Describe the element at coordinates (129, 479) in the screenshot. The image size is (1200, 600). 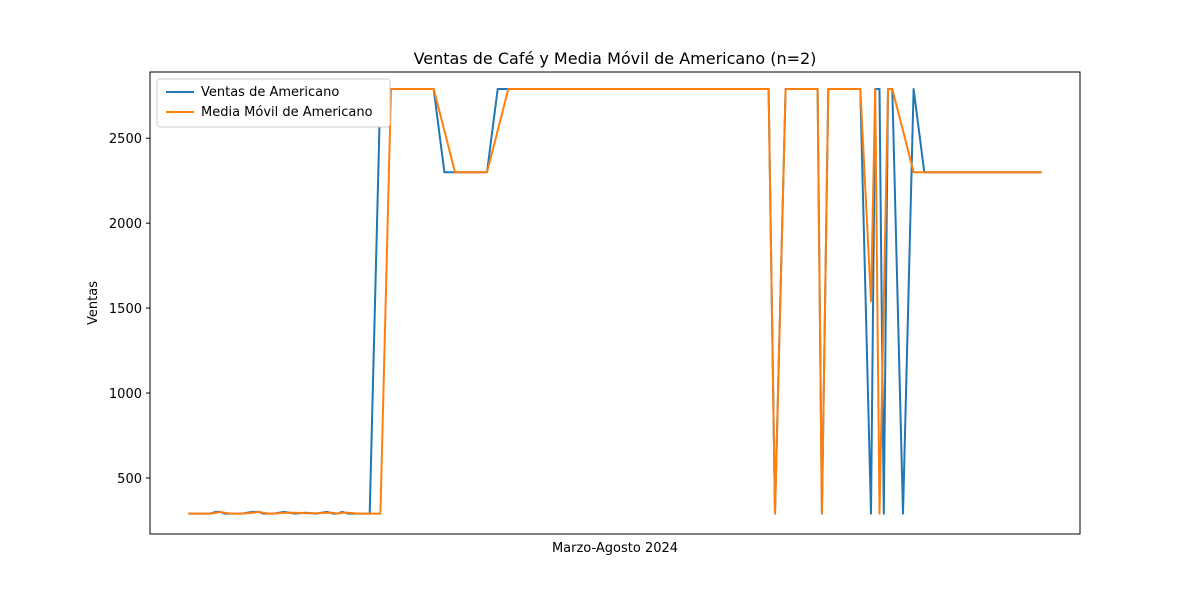
I see `y-tick-label: 500` at that location.